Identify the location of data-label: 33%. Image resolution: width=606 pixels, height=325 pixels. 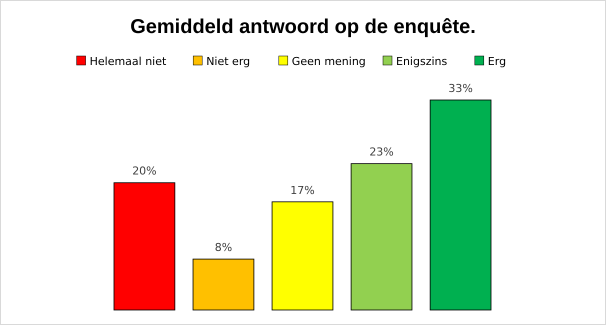
(460, 88).